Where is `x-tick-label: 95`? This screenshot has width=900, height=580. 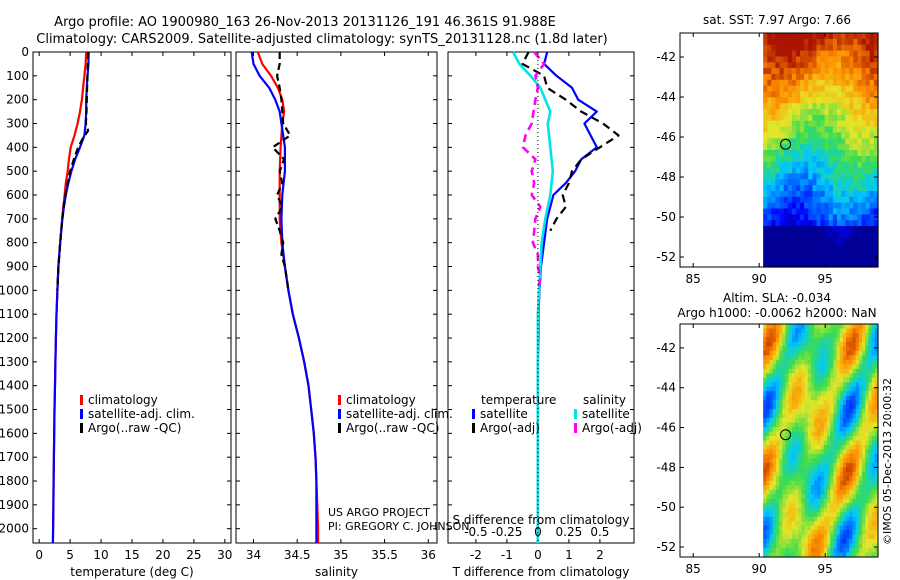 x-tick-label: 95 is located at coordinates (825, 569).